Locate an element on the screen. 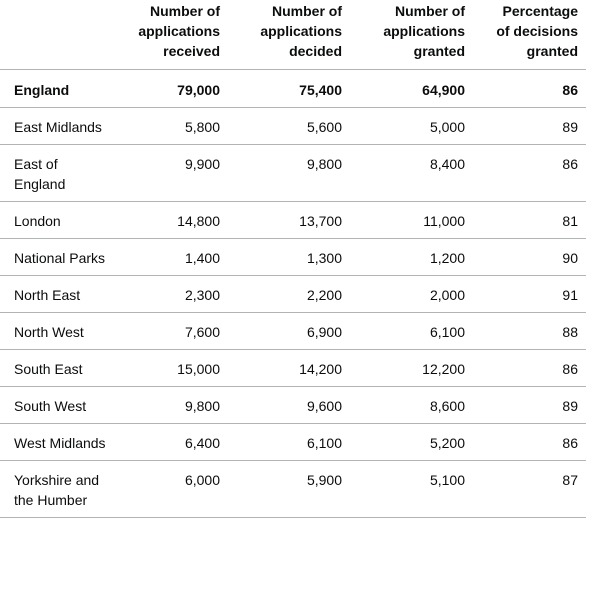 Image resolution: width=592 pixels, height=601 pixels. header-percentage: Percentage of decisions granted is located at coordinates (529, 35).